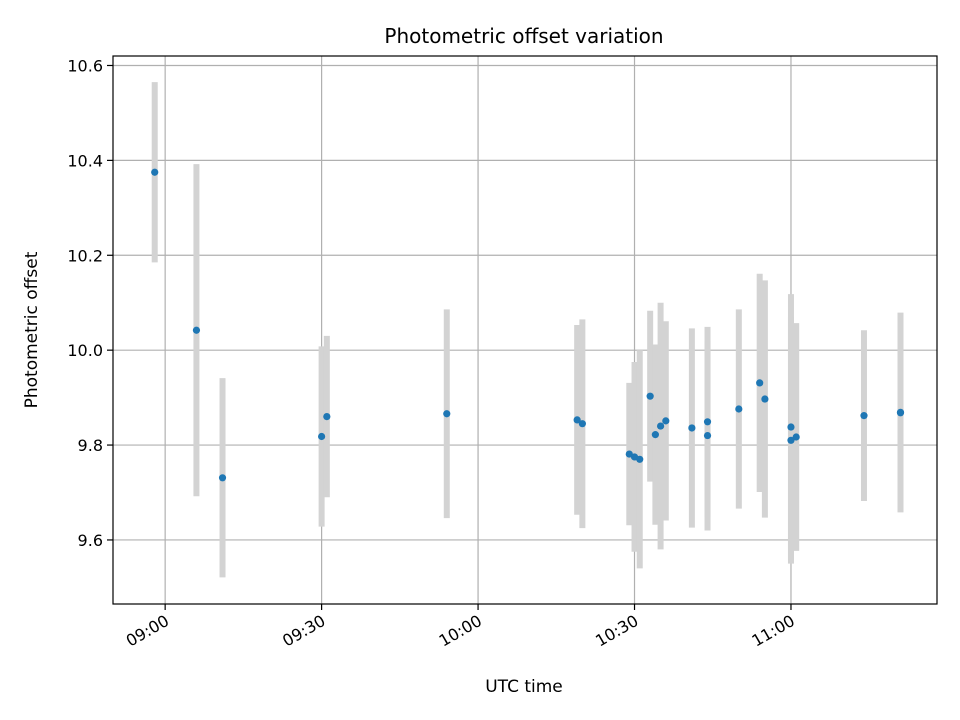 The width and height of the screenshot is (960, 720). What do you see at coordinates (85, 350) in the screenshot?
I see `y-tick-label: 10.0` at bounding box center [85, 350].